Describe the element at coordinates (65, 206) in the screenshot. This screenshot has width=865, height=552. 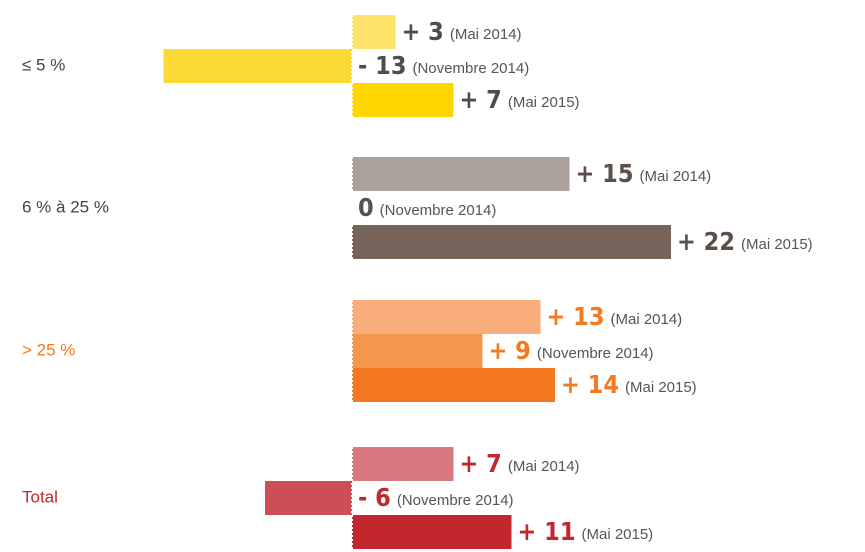
I see `category-label: 6 % à 25 %` at that location.